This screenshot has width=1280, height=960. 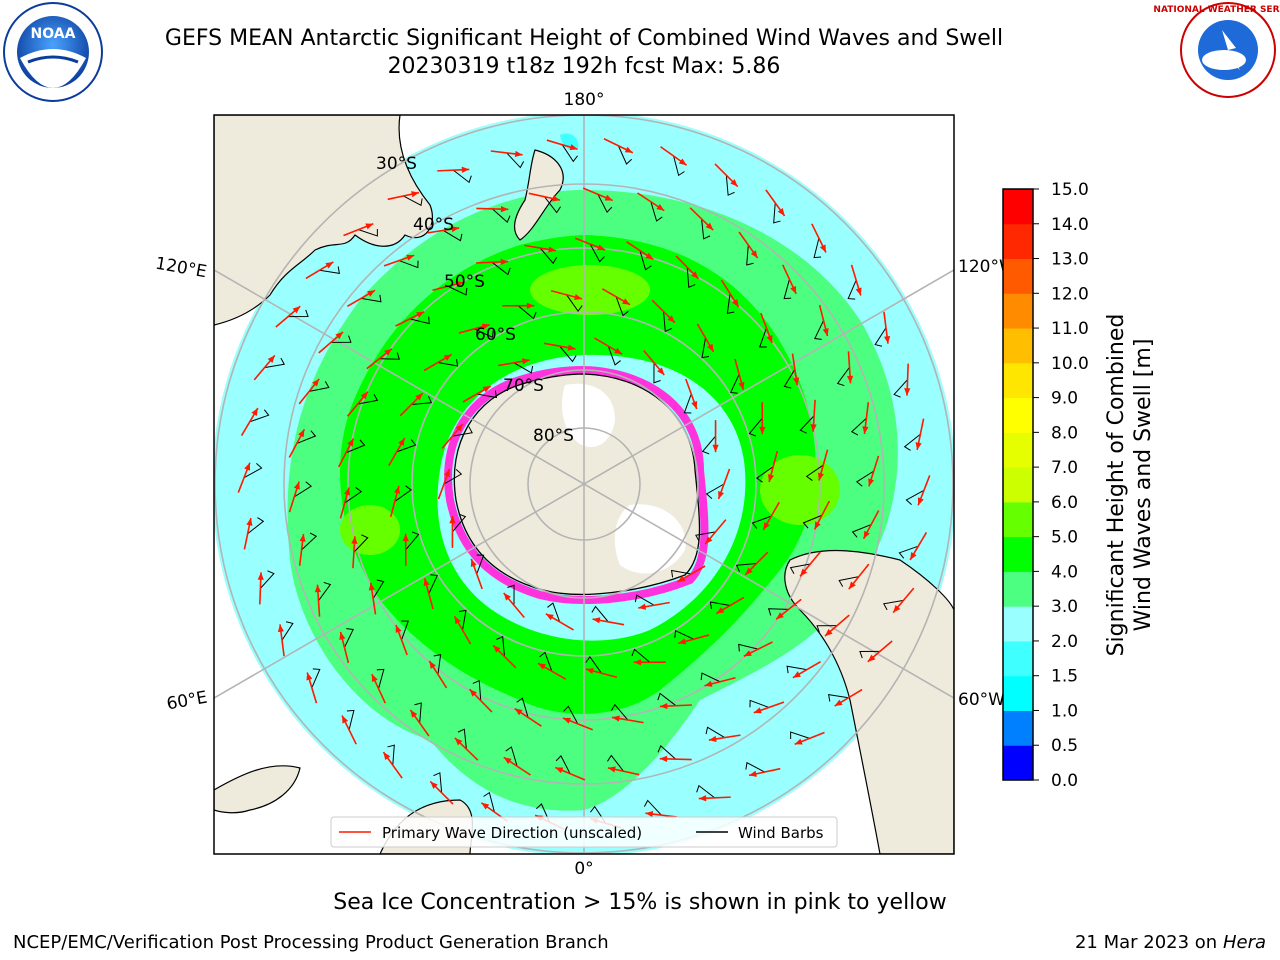 I want to click on wave-max-north, so click(x=590, y=290).